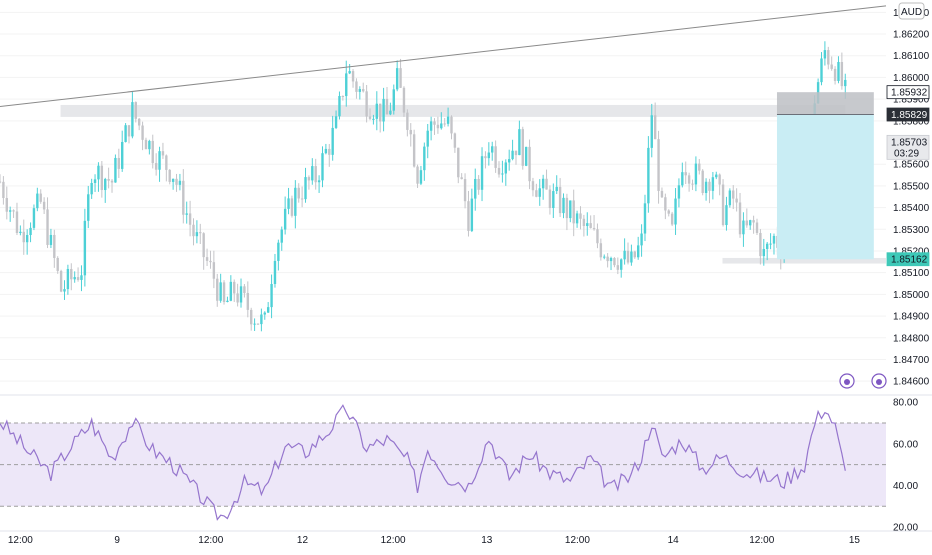 Image resolution: width=932 pixels, height=555 pixels. I want to click on time-tick-label: 14, so click(674, 540).